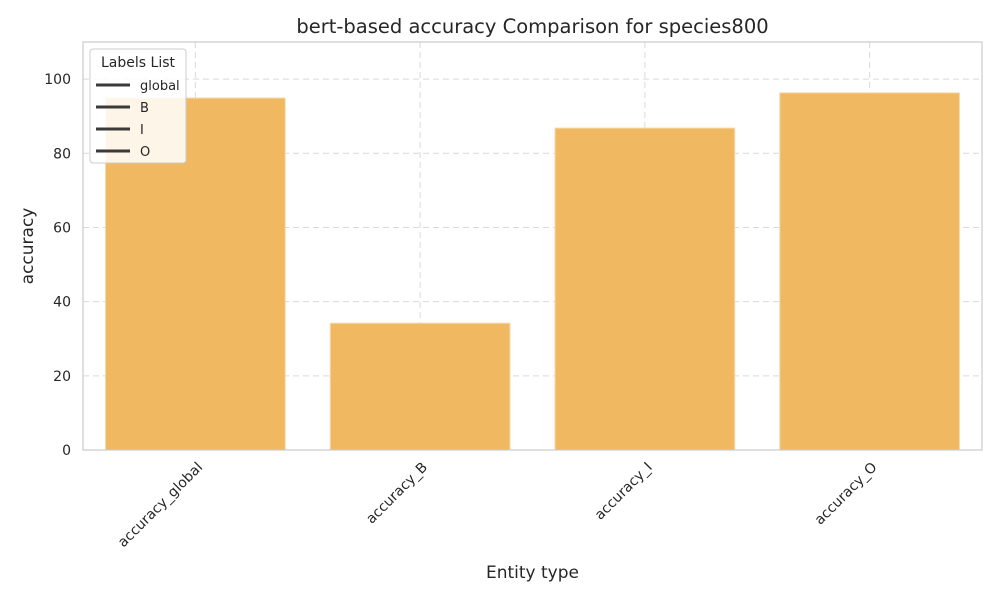 This screenshot has height=600, width=1000. I want to click on legend: Labels List global BIO, so click(138, 106).